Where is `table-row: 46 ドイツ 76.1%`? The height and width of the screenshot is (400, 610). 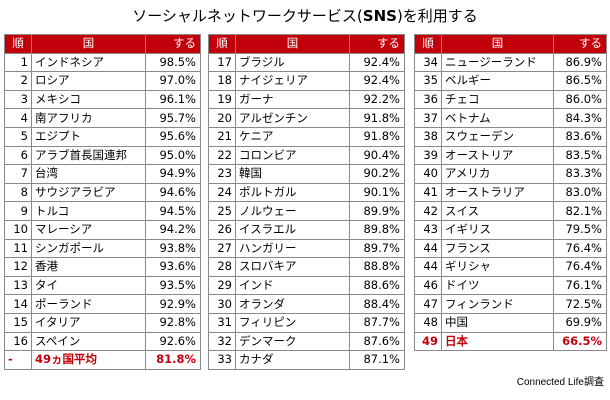
table-row: 46 ドイツ 76.1% is located at coordinates (510, 285).